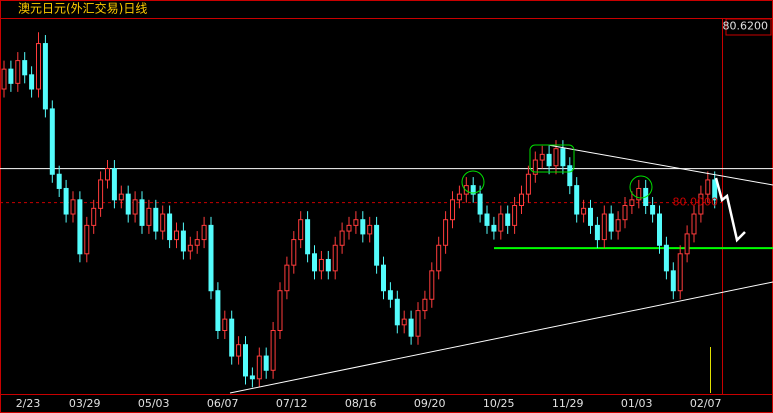  I want to click on x-tick-label: 11/29, so click(568, 403).